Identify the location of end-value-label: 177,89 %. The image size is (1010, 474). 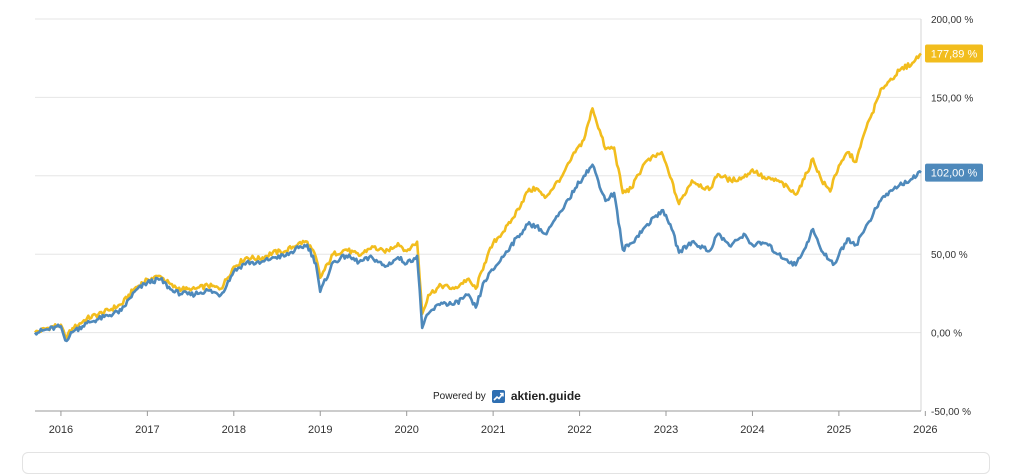
(954, 54).